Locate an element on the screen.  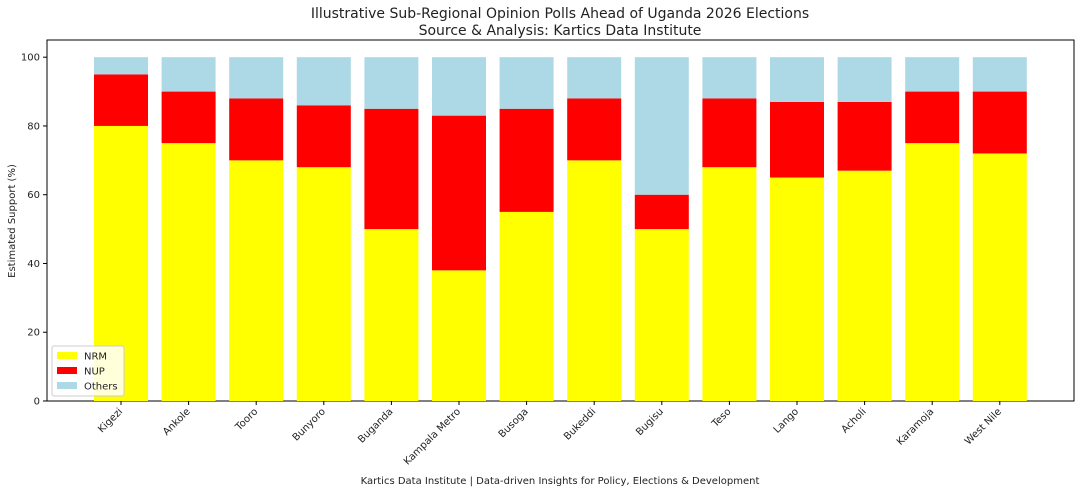
bar-nup-teso is located at coordinates (729, 133).